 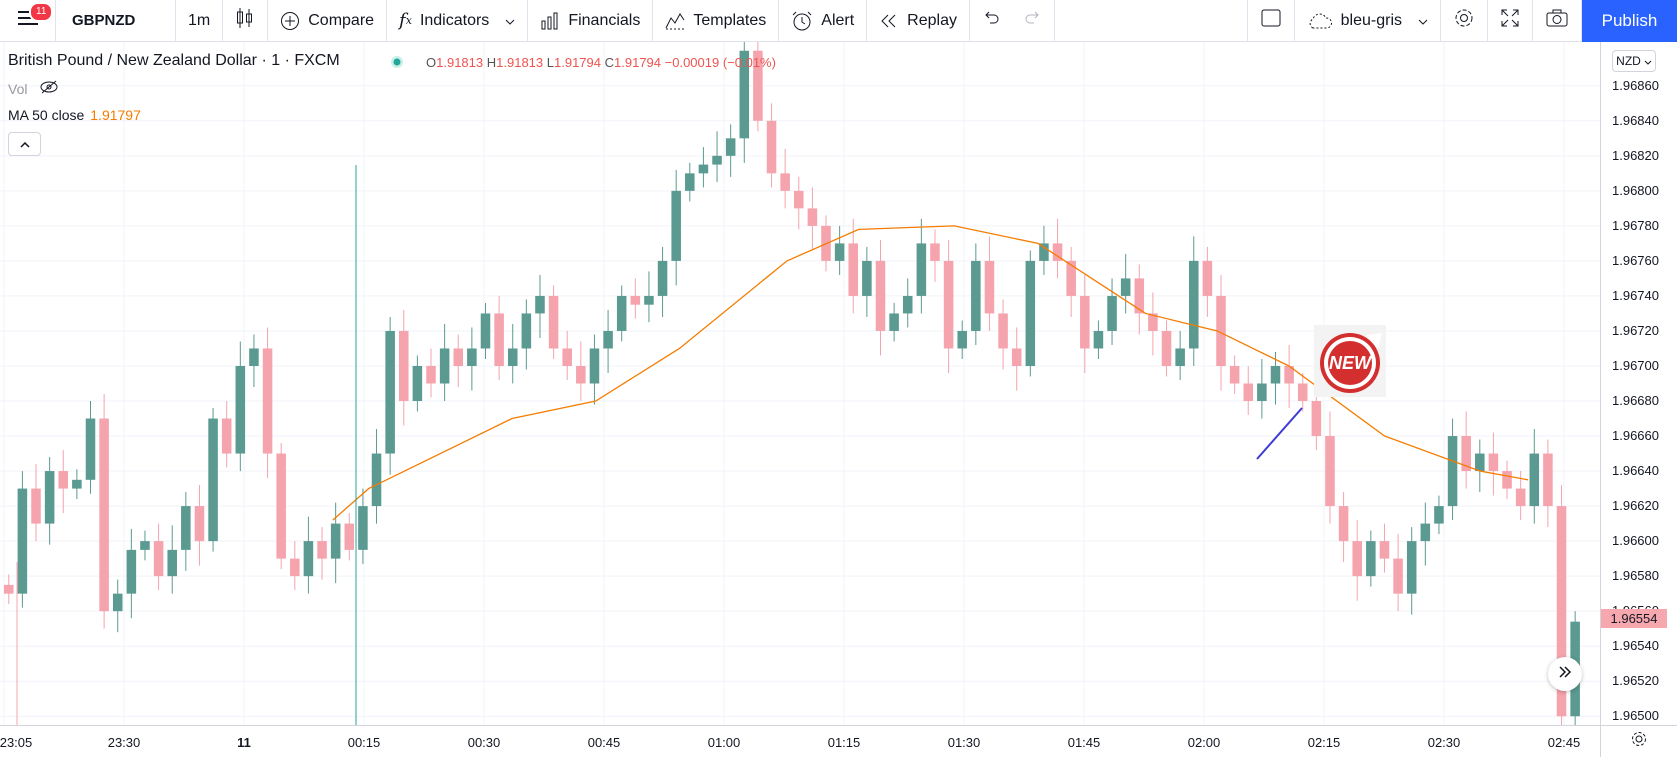 What do you see at coordinates (484, 742) in the screenshot?
I see `time-tick-label: 00:30` at bounding box center [484, 742].